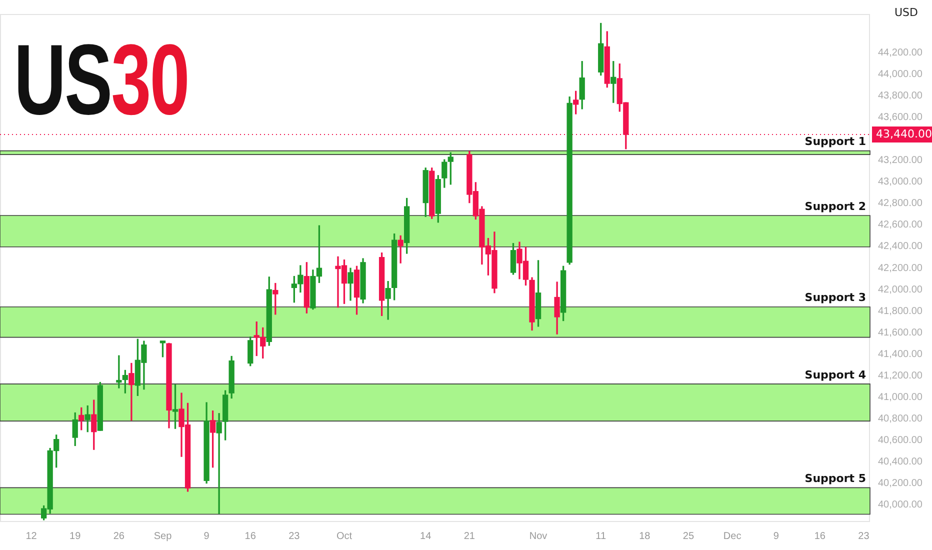 The image size is (932, 550). I want to click on x-tick-label: 21, so click(470, 536).